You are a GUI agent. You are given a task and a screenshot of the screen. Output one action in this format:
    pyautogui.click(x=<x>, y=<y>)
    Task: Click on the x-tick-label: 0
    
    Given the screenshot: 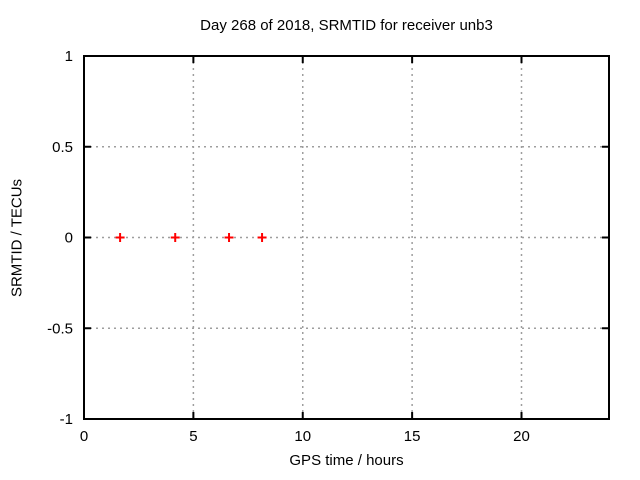 What is the action you would take?
    pyautogui.click(x=84, y=436)
    